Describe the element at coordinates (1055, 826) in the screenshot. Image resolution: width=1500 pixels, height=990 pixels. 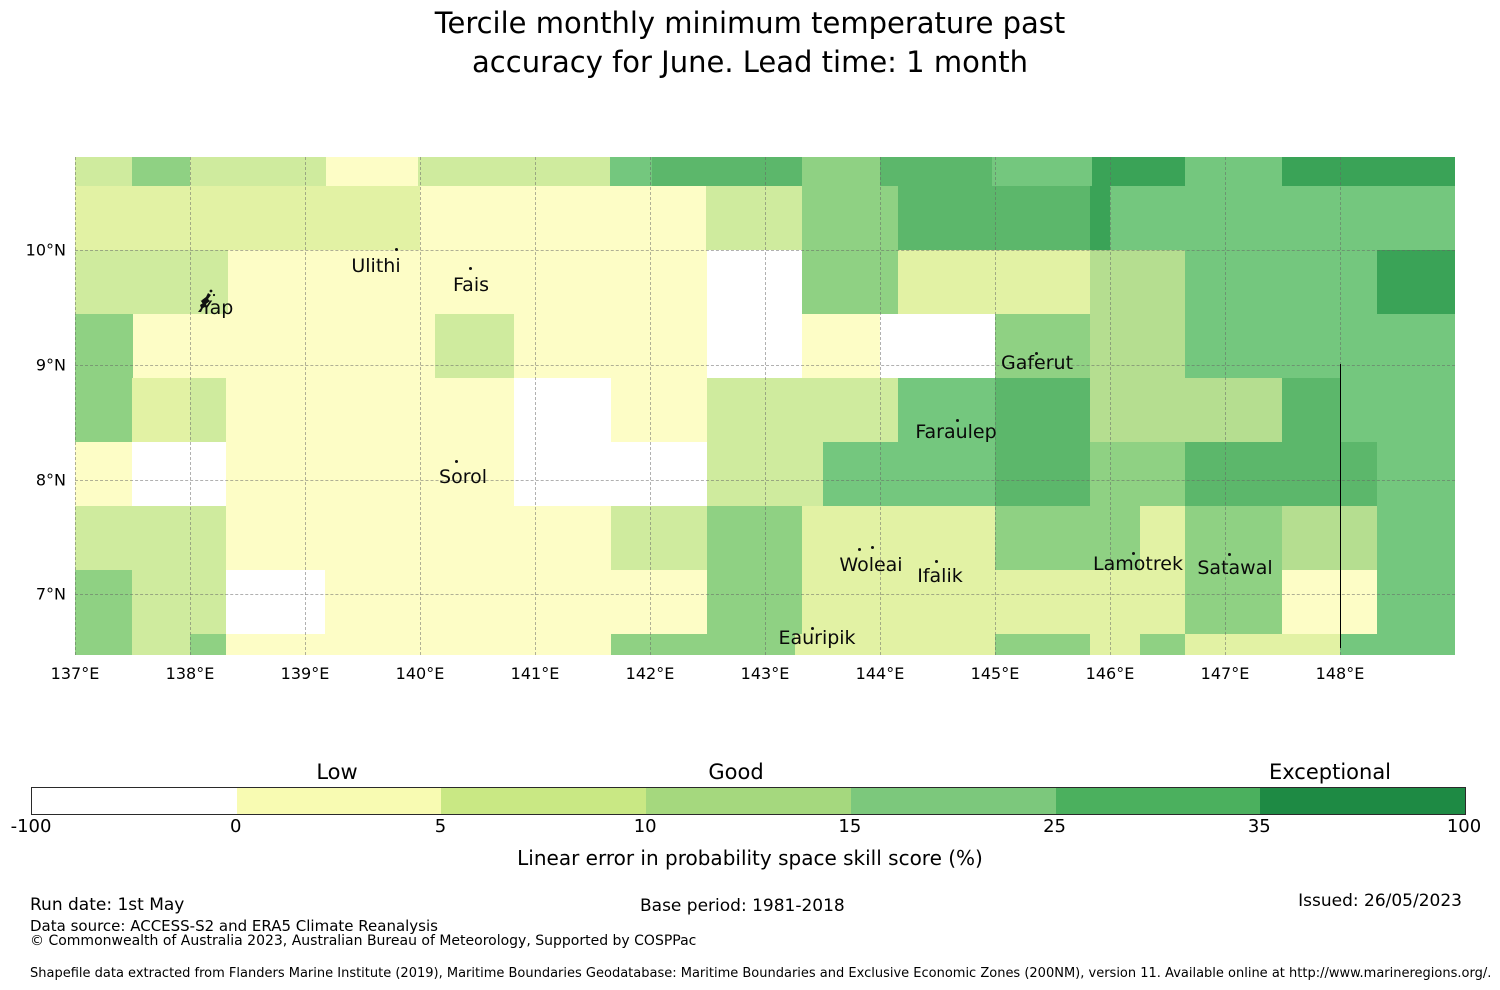
I see `colorbar-tick-label: 25` at that location.